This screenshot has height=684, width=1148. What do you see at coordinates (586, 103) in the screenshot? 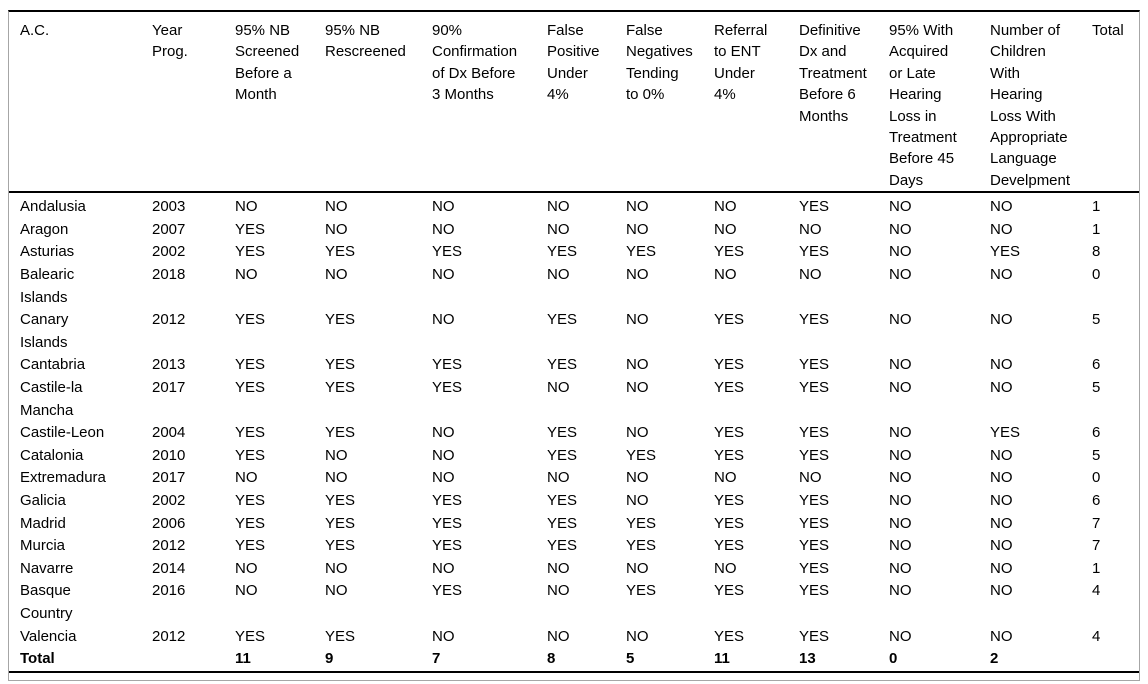
I see `column-header-6: False Positive Under 4%` at bounding box center [586, 103].